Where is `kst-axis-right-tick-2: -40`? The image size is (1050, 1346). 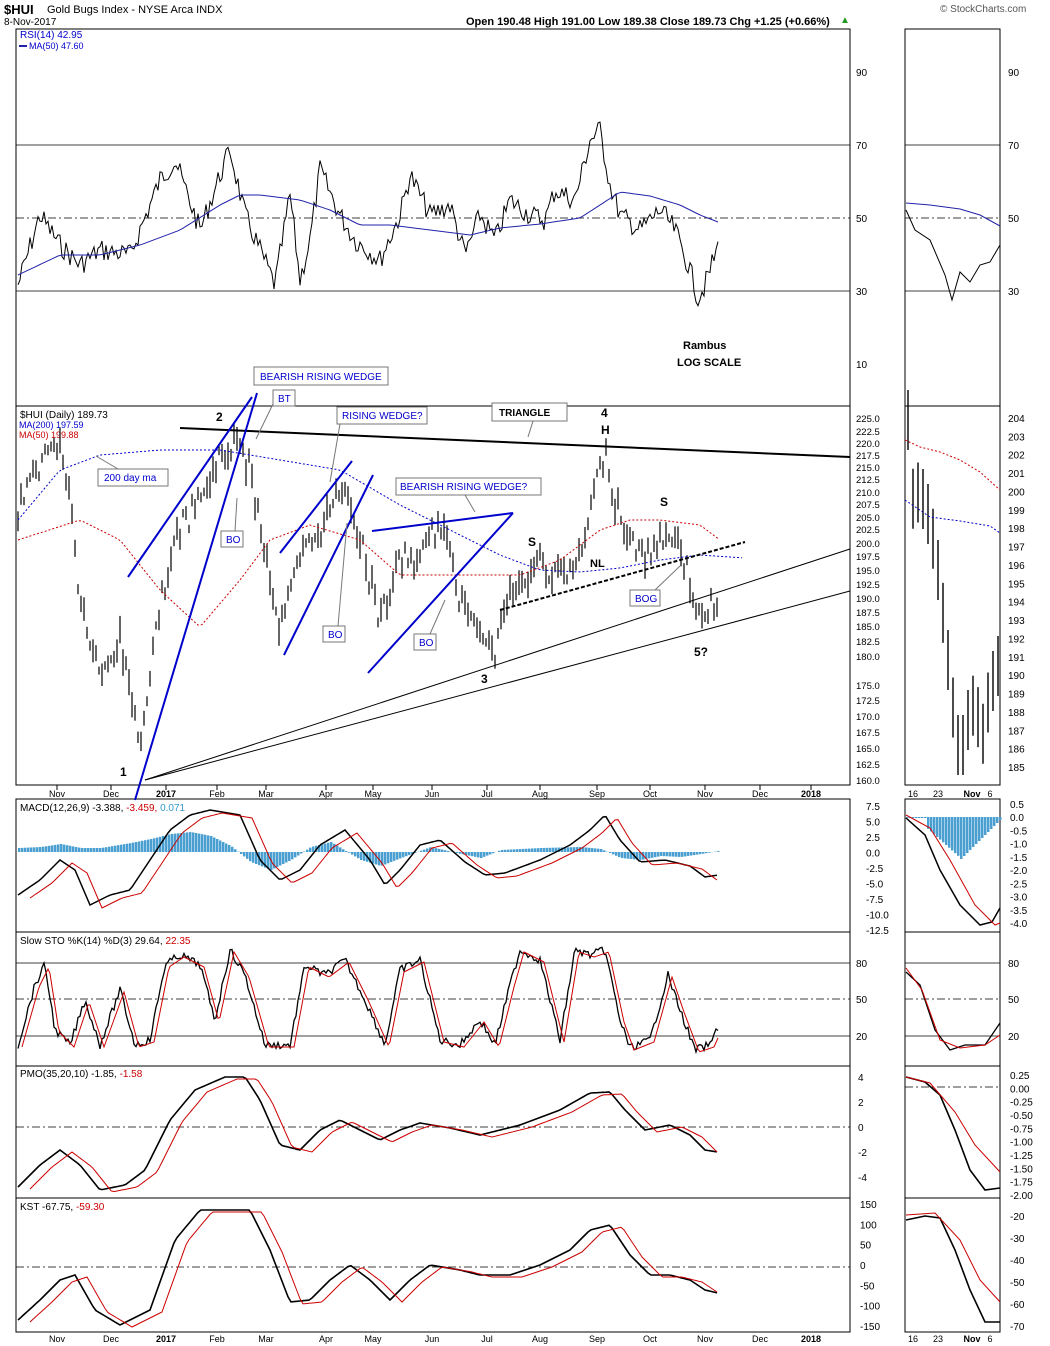 kst-axis-right-tick-2: -40 is located at coordinates (1017, 1261).